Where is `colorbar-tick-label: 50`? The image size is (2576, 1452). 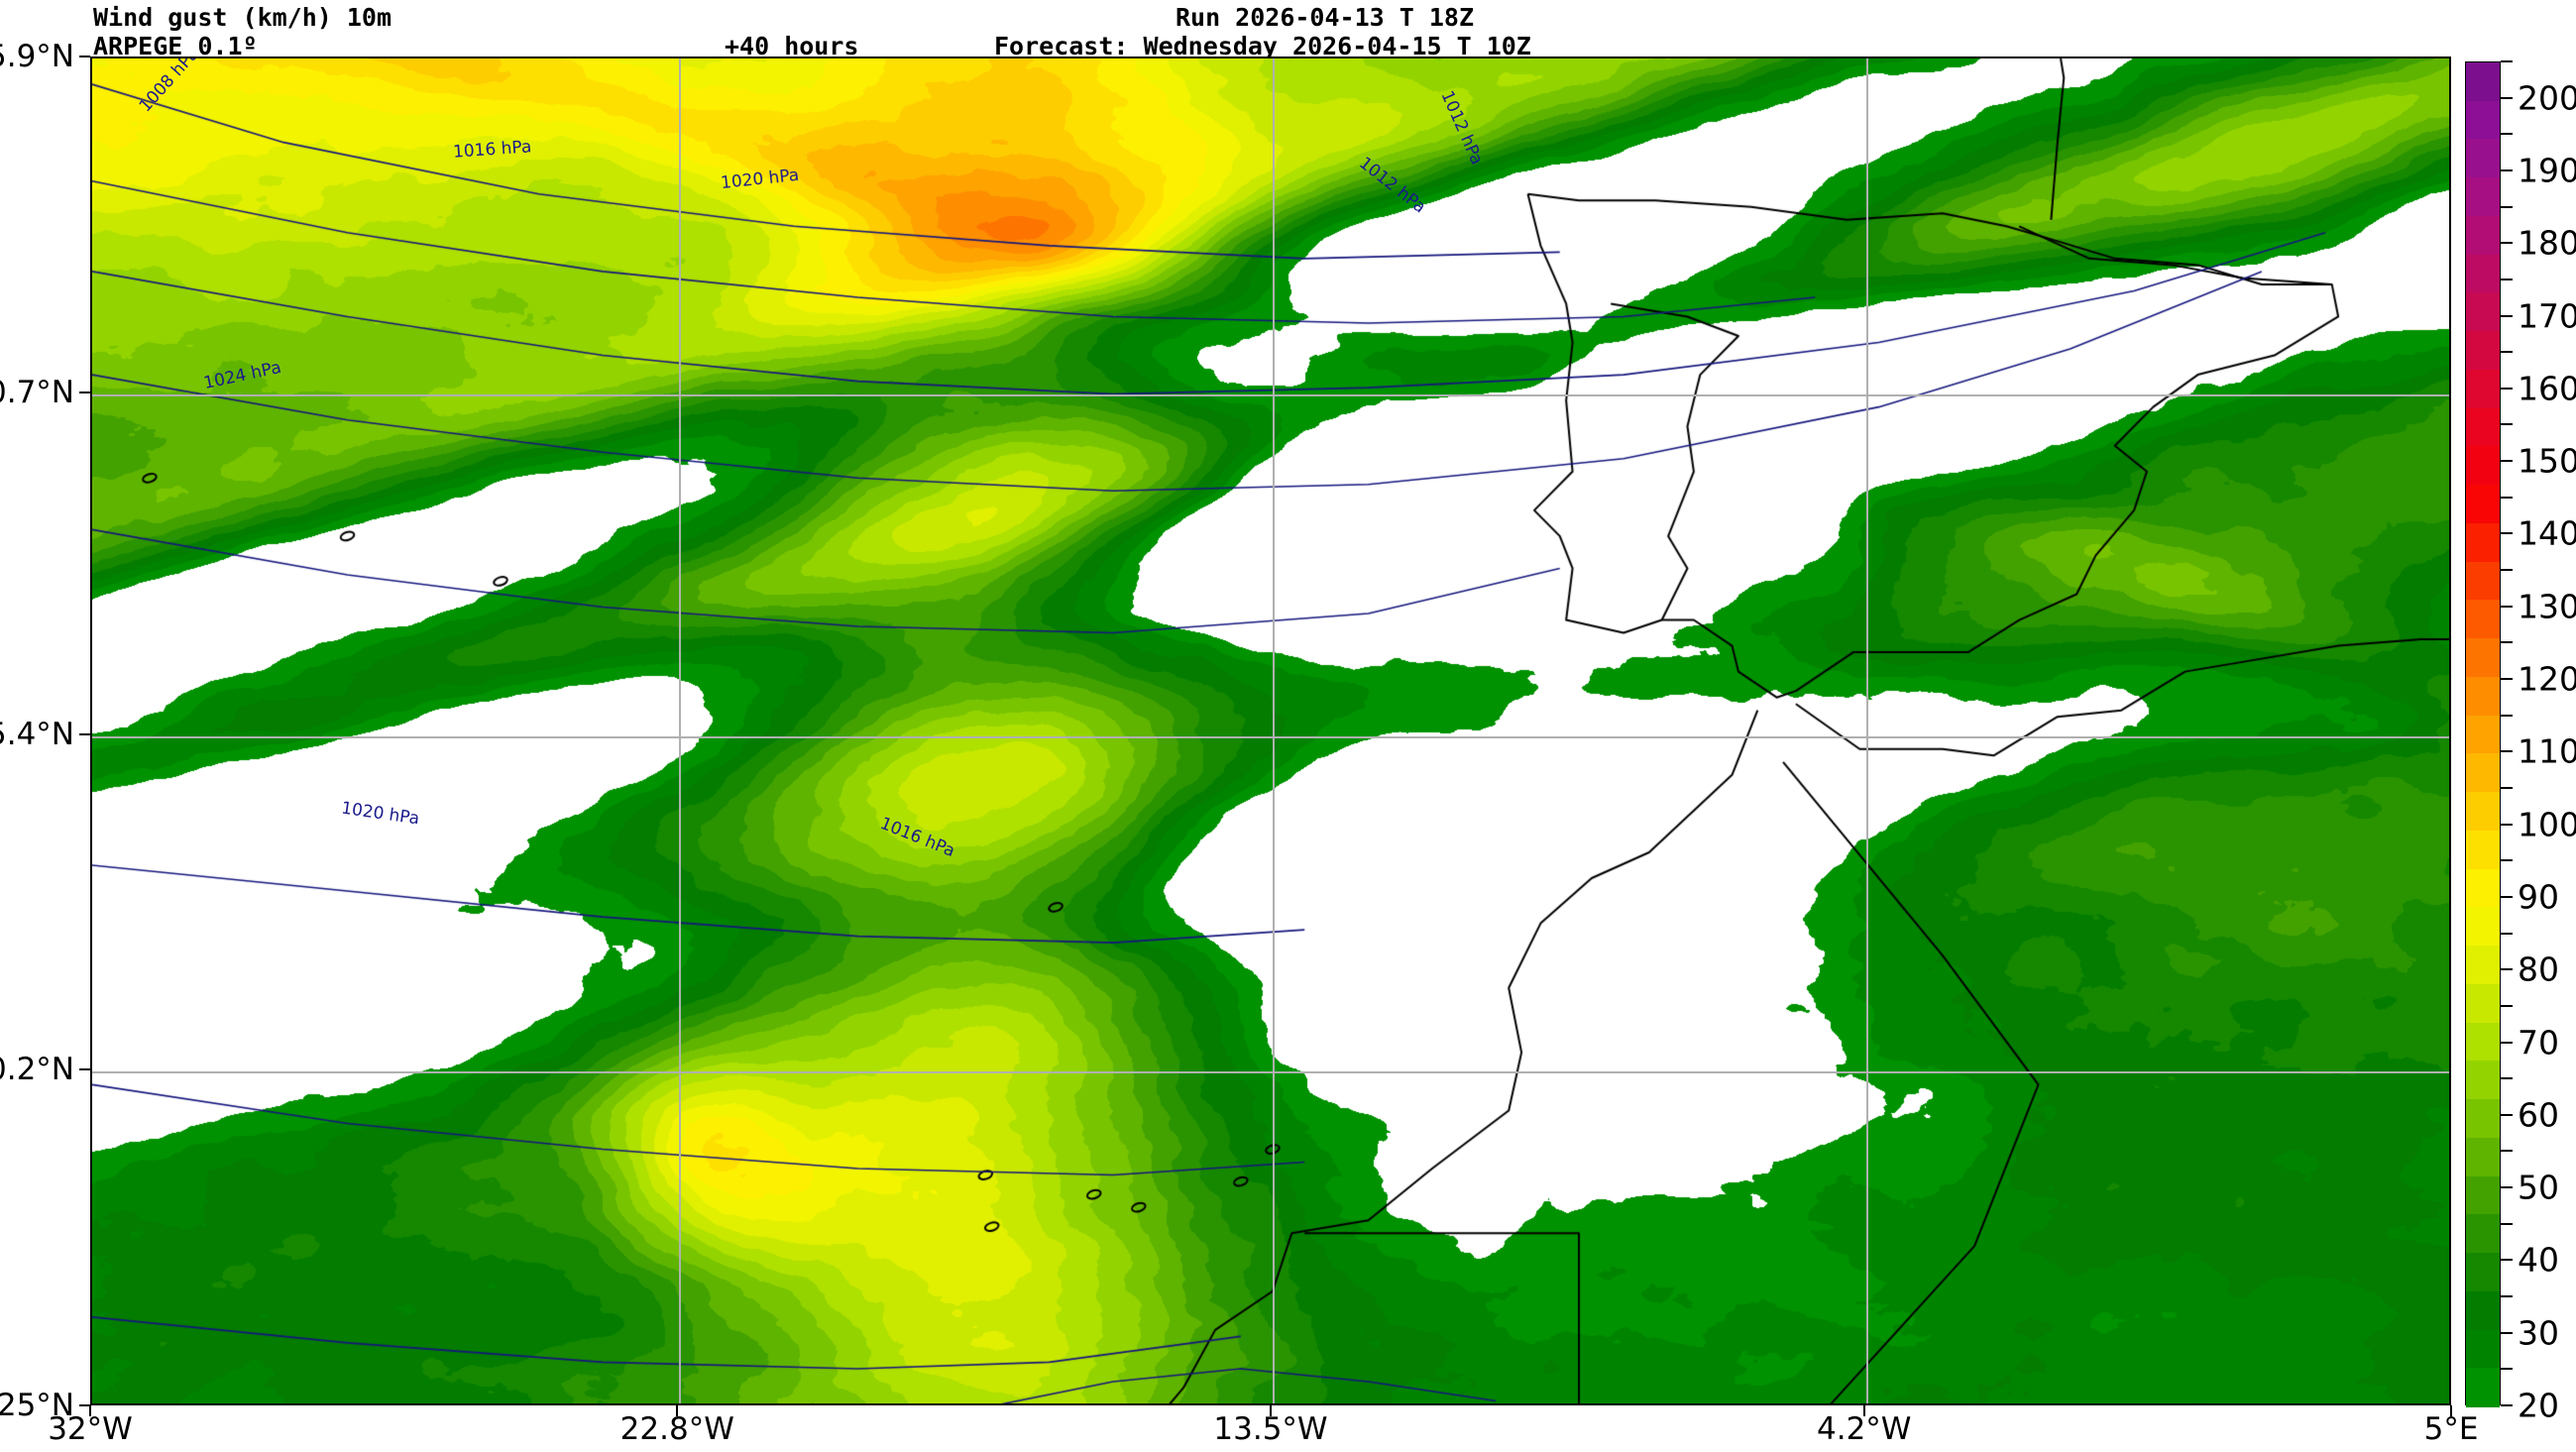
colorbar-tick-label: 50 is located at coordinates (2538, 1187).